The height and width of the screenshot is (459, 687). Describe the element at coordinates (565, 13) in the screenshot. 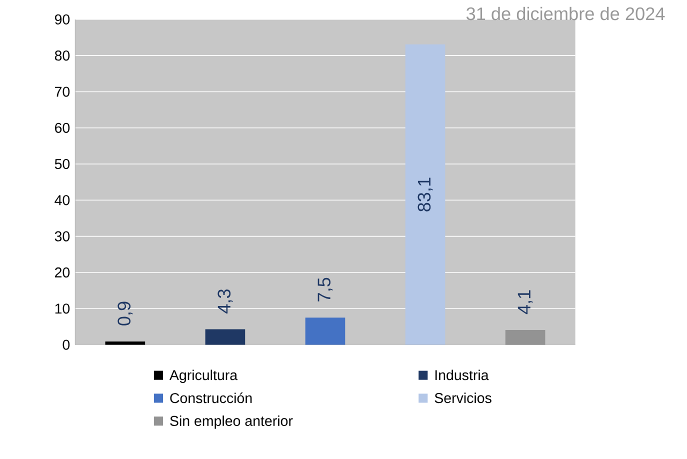

I see `chart-title: 31 de diciembre de 2024` at that location.